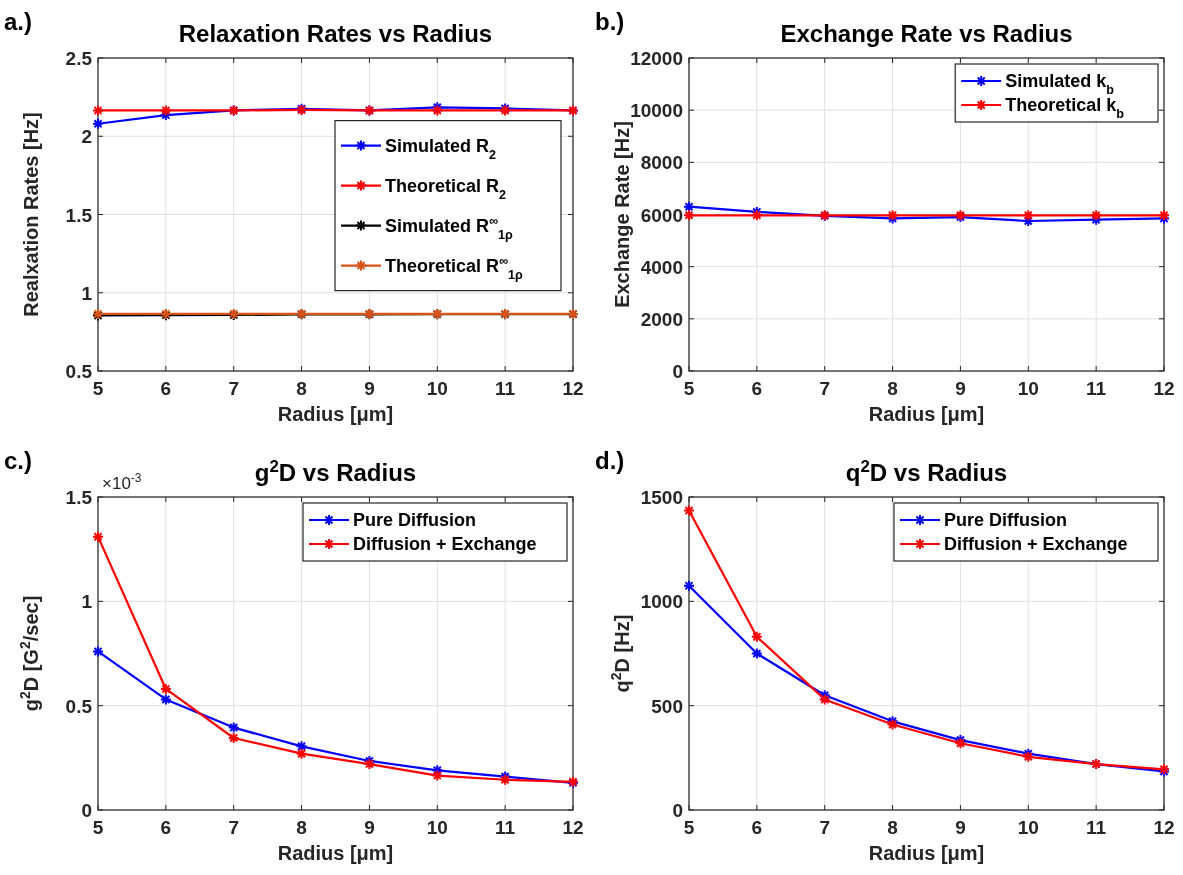  Describe the element at coordinates (446, 188) in the screenshot. I see `legend-label: Theoretical R$_{2}$` at that location.